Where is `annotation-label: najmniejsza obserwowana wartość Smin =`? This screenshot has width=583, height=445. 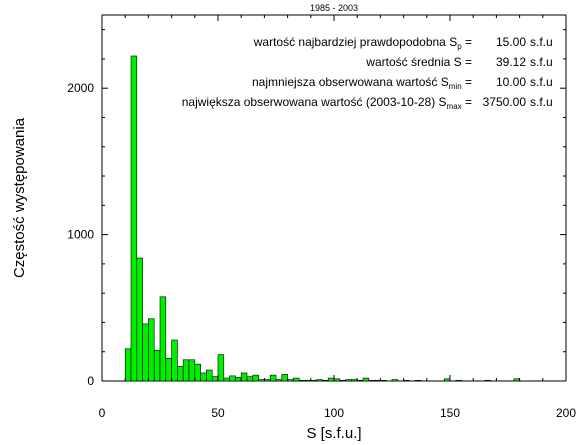
annotation-label: najmniejsza obserwowana wartość Smin = is located at coordinates (362, 83).